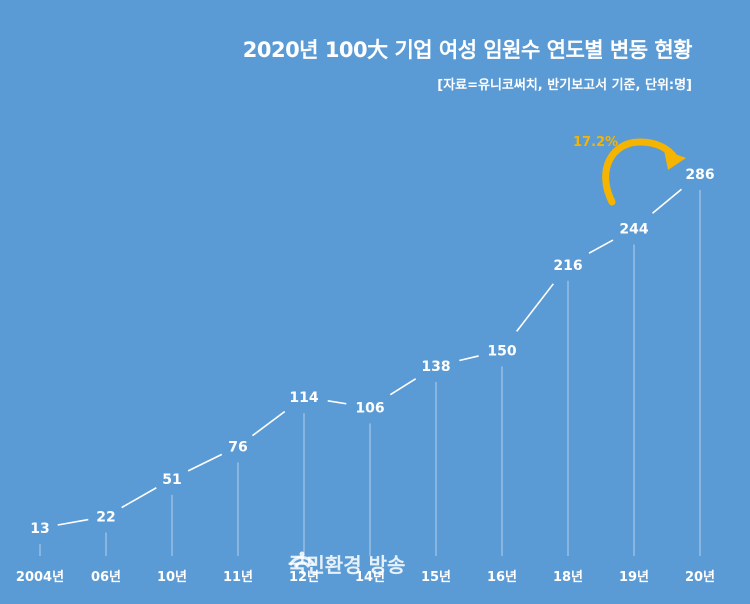 This screenshot has width=750, height=604. I want to click on growth-annotation: 17.2%, so click(629, 170).